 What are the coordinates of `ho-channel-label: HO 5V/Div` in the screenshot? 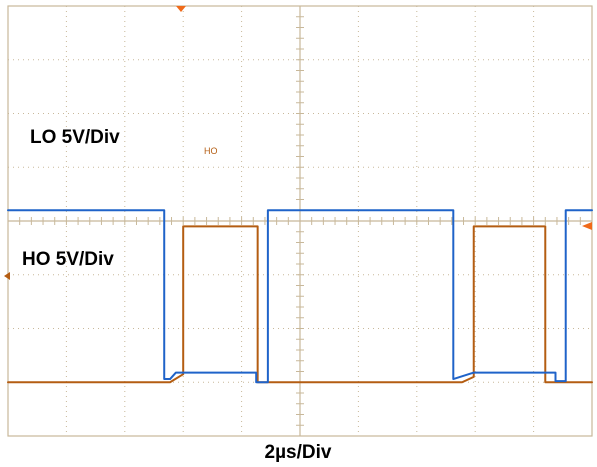 It's located at (68, 259).